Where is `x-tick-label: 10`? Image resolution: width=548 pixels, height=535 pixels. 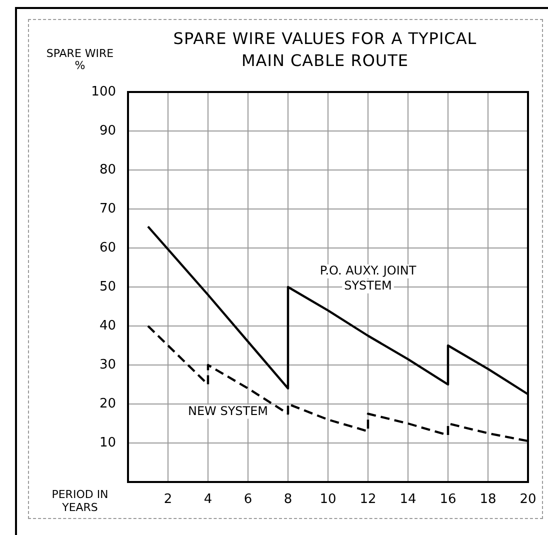
x-tick-label: 10 is located at coordinates (328, 500).